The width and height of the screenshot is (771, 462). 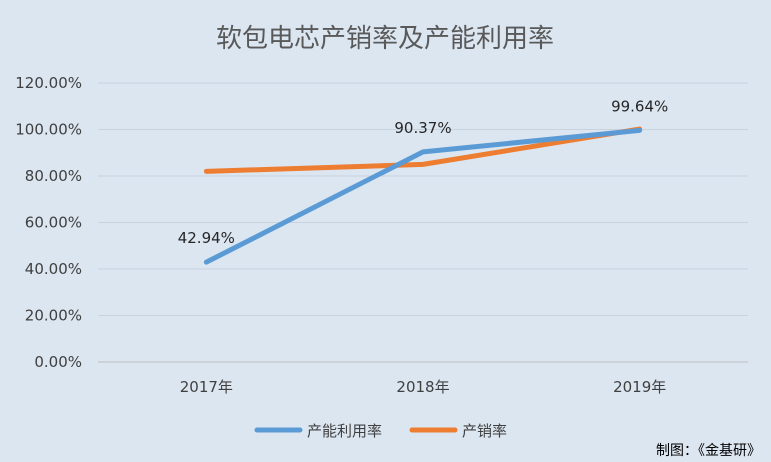 What do you see at coordinates (423, 150) in the screenshot?
I see `series-line-sales-ratio` at bounding box center [423, 150].